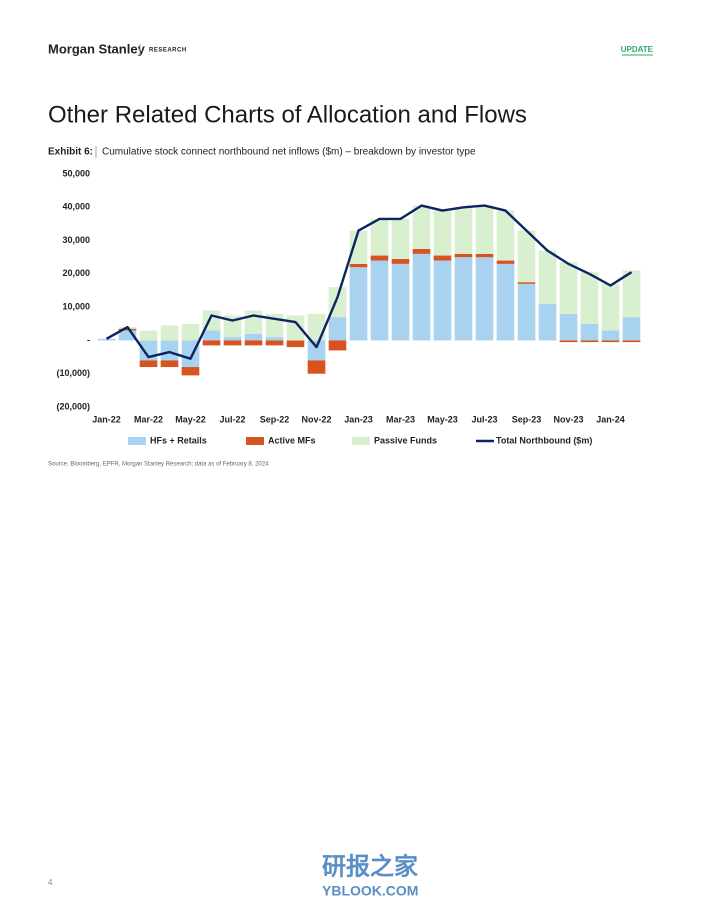  I want to click on y-tick-label: (20,000), so click(73, 406).